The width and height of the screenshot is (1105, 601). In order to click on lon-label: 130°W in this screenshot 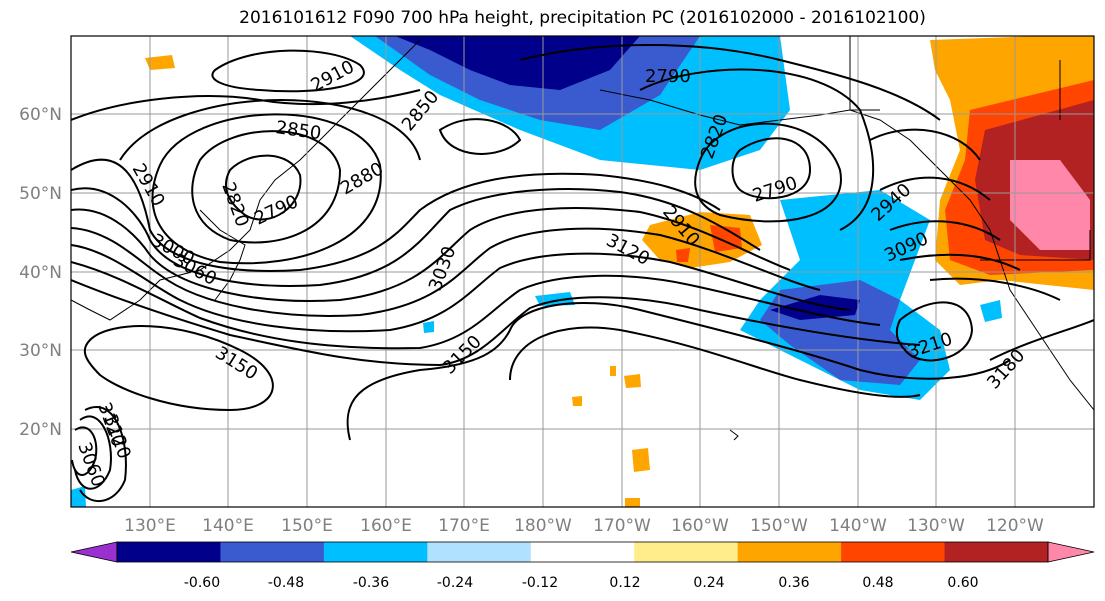, I will do `click(936, 526)`.